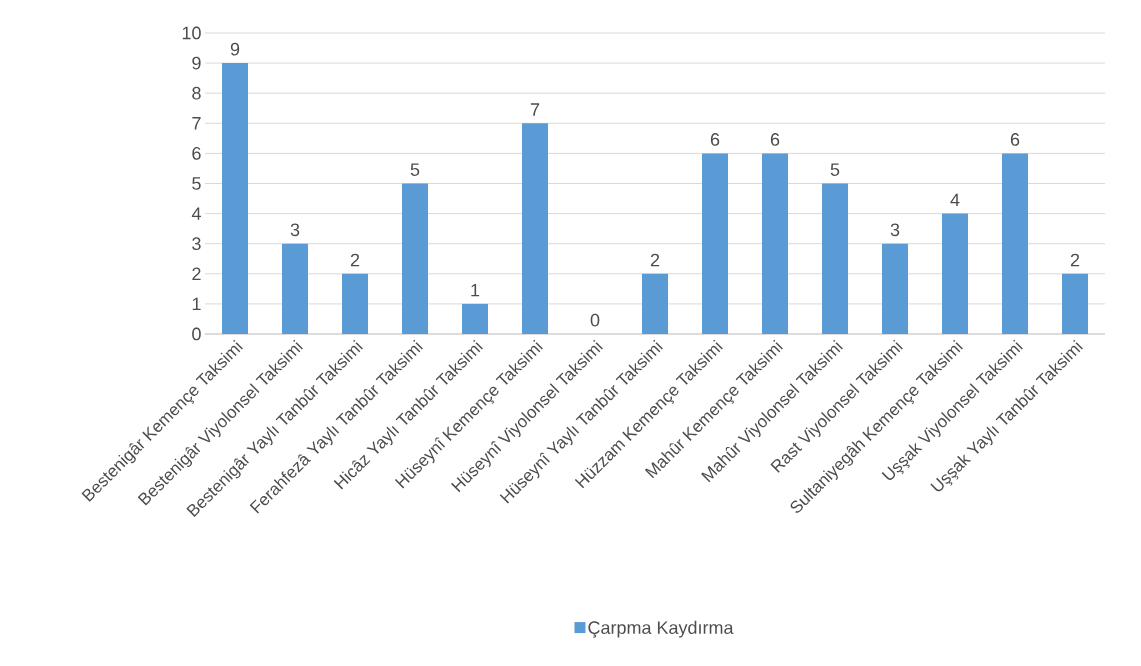 The width and height of the screenshot is (1141, 666). I want to click on data-label: 7, so click(535, 109).